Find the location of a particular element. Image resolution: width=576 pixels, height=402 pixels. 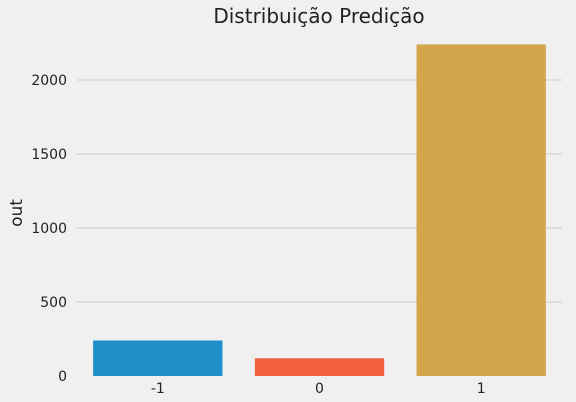

y-tick-label: 500 is located at coordinates (53, 303).